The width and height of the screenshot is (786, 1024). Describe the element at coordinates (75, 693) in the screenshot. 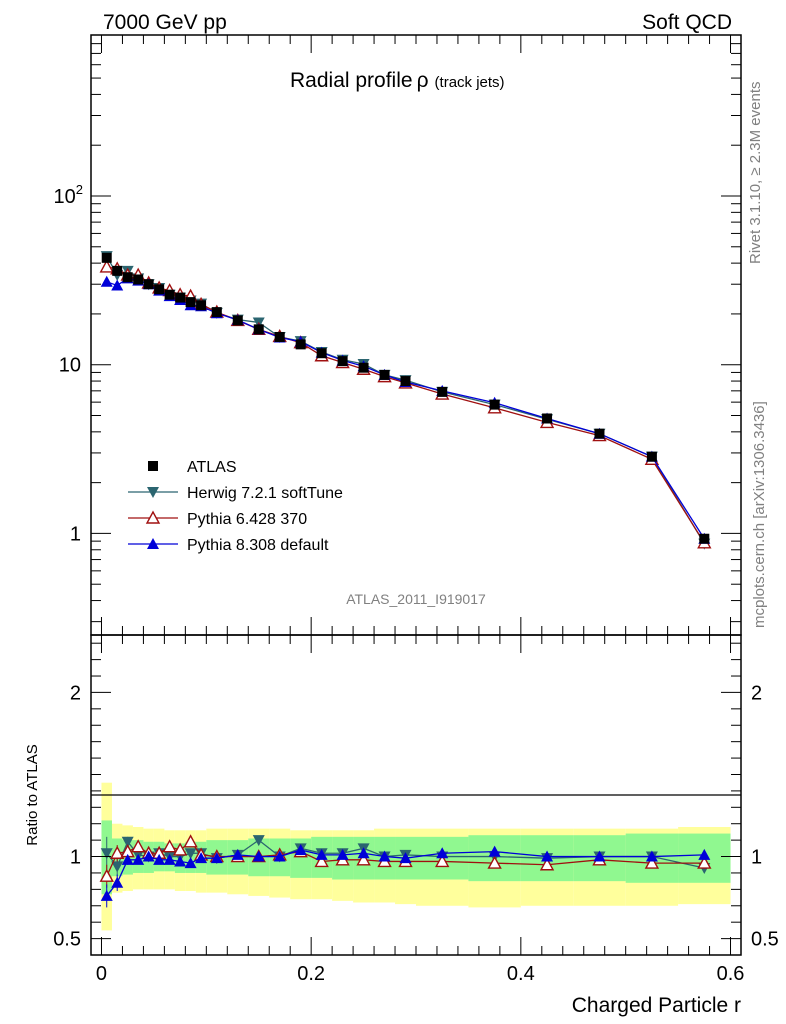

I see `ratio-ytick-label: 2` at that location.